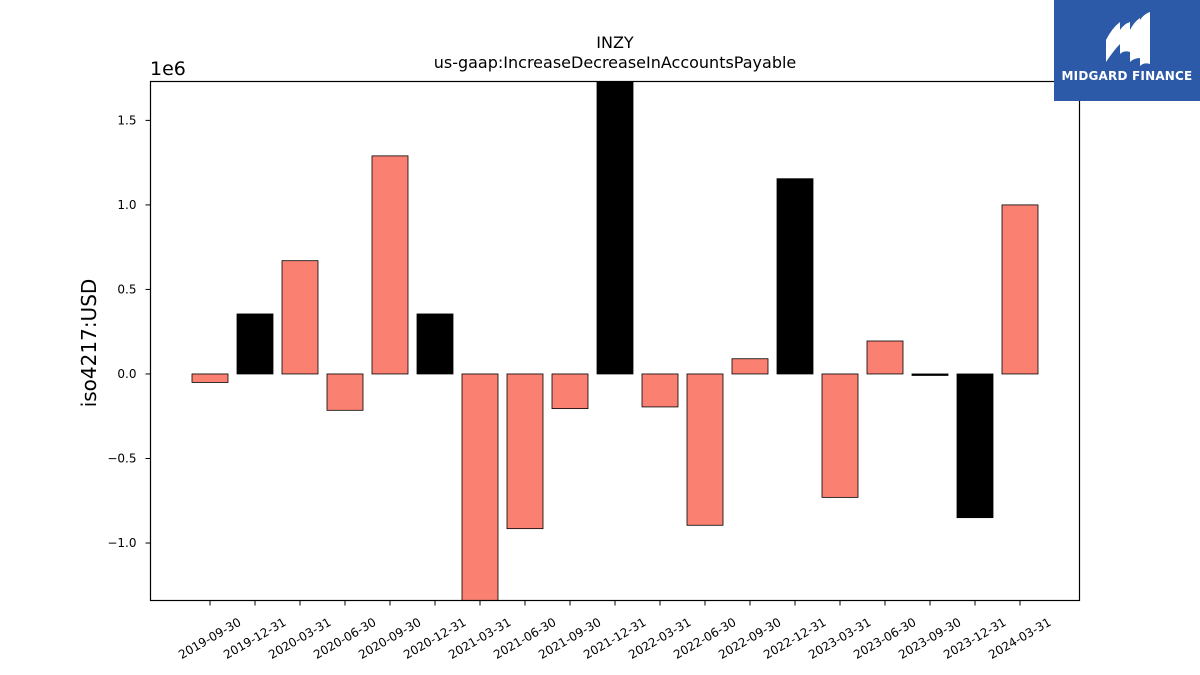 The width and height of the screenshot is (1200, 675). What do you see at coordinates (126, 374) in the screenshot?
I see `y-tick-label: 0.0` at bounding box center [126, 374].